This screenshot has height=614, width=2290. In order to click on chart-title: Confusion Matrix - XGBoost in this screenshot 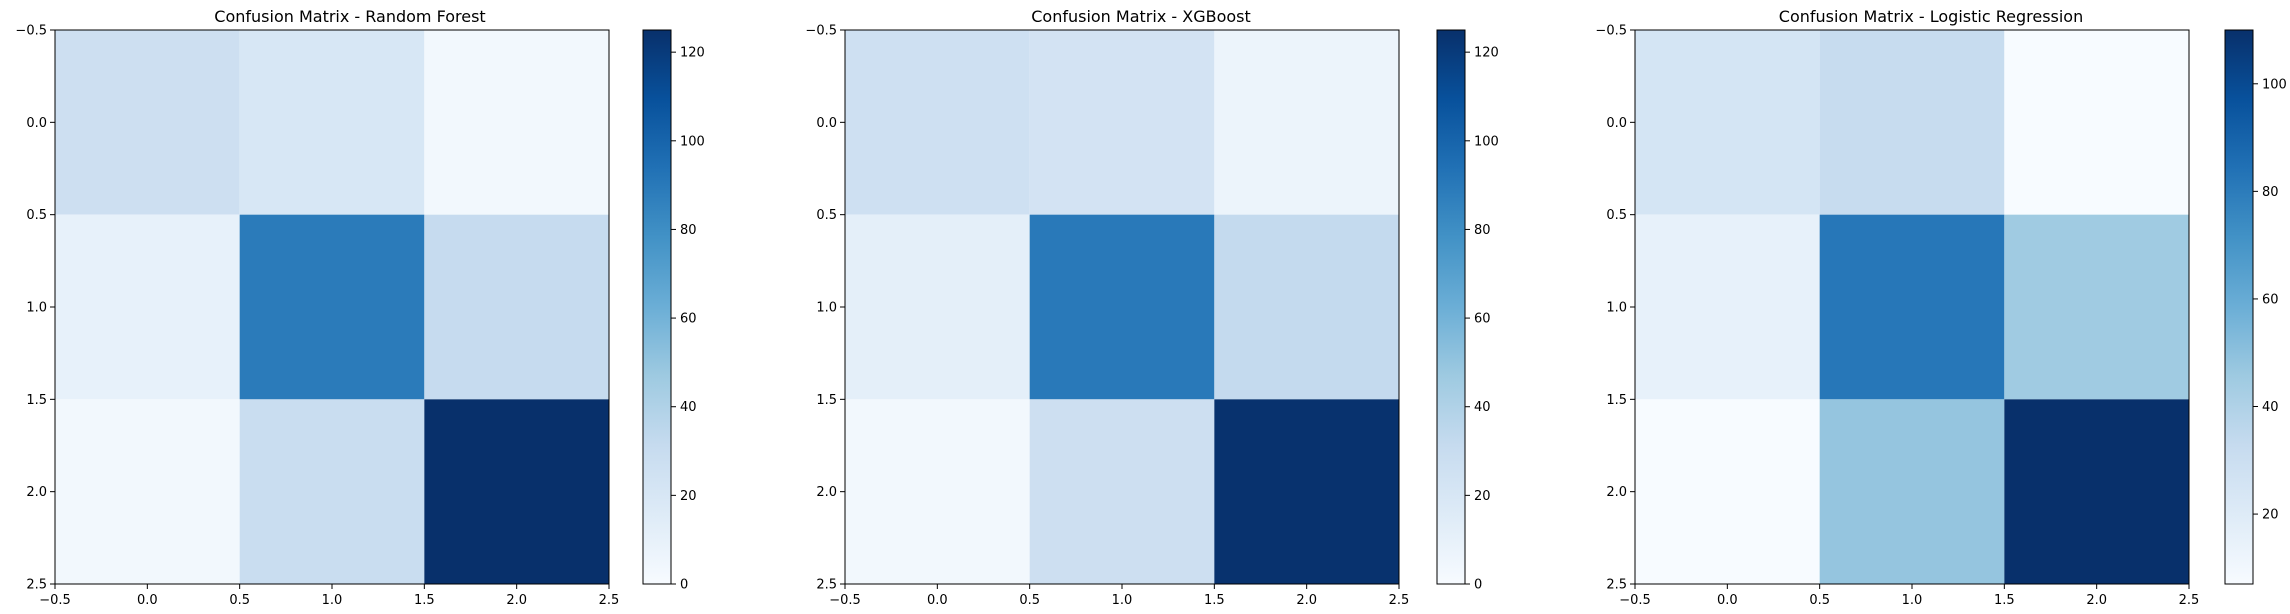, I will do `click(1141, 16)`.